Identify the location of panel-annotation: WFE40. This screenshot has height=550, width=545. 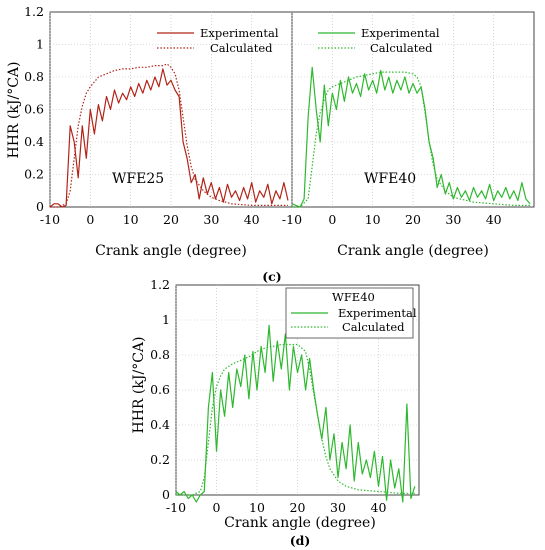
(390, 179).